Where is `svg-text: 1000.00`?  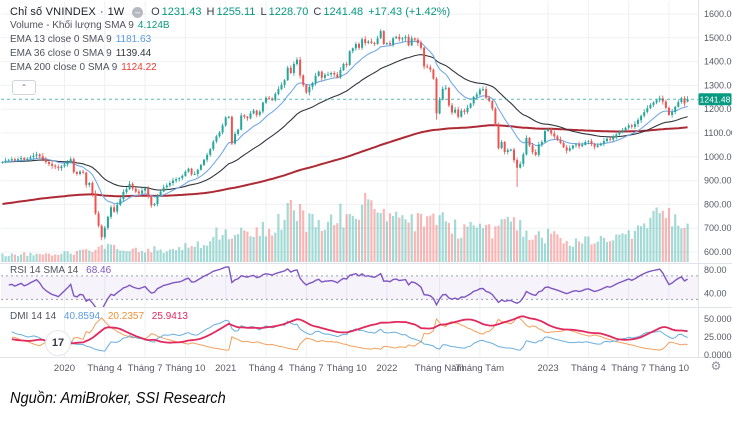 svg-text: 1000.00 is located at coordinates (718, 157).